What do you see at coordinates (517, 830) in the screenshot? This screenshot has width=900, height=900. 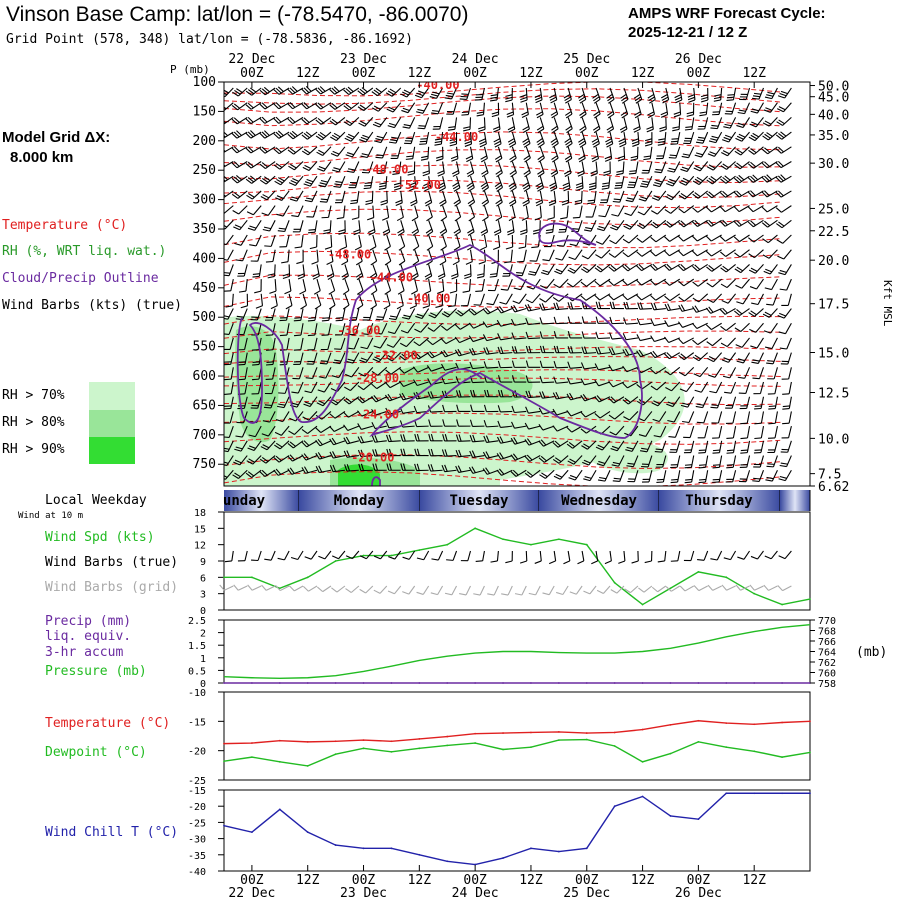 I see `wind-chill-panel-frame` at bounding box center [517, 830].